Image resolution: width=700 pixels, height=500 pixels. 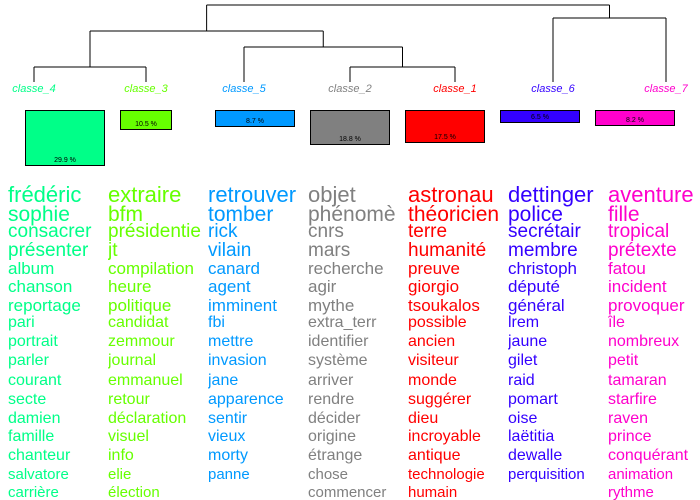 I want to click on word-c7: conquérant, so click(x=648, y=455).